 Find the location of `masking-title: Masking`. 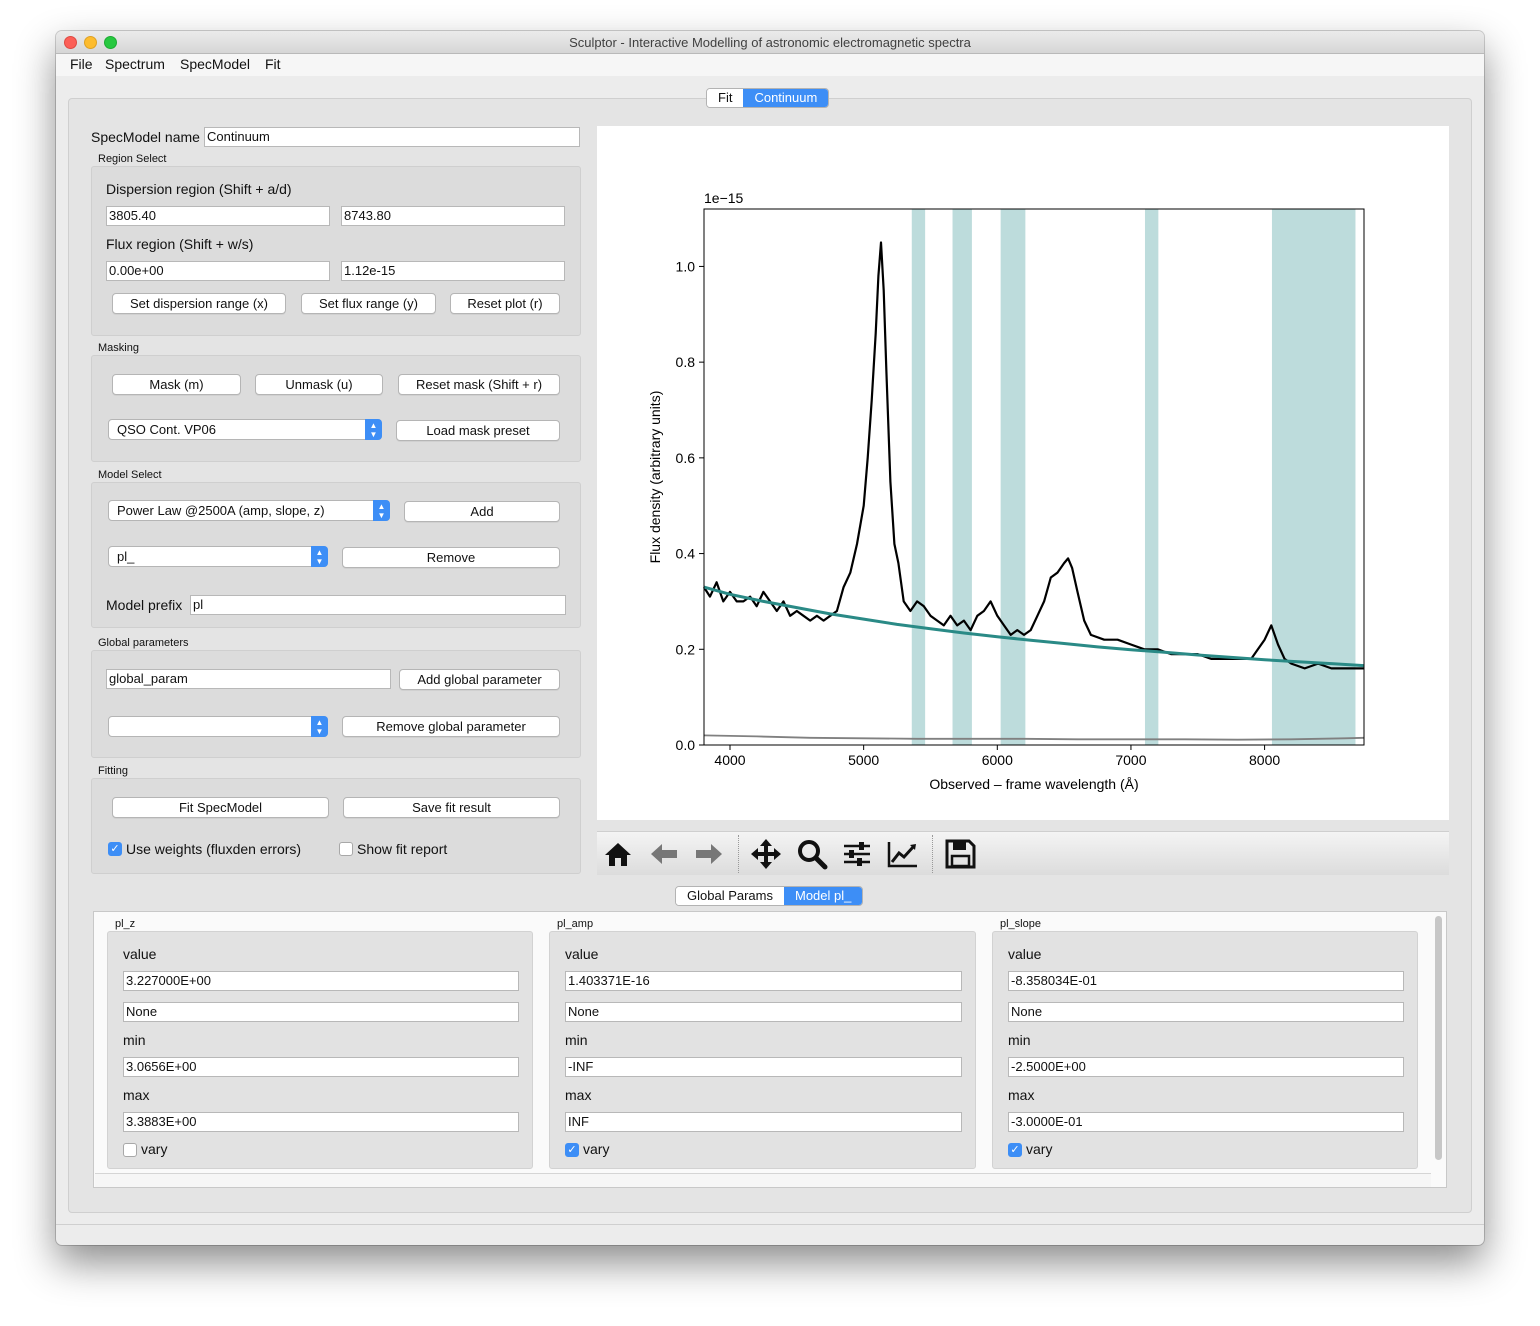

masking-title: Masking is located at coordinates (118, 348).